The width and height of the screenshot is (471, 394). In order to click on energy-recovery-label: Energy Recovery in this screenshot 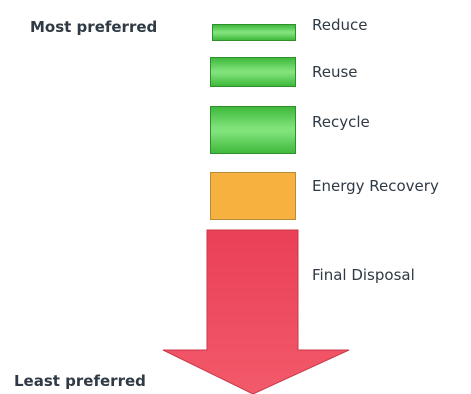, I will do `click(375, 186)`.